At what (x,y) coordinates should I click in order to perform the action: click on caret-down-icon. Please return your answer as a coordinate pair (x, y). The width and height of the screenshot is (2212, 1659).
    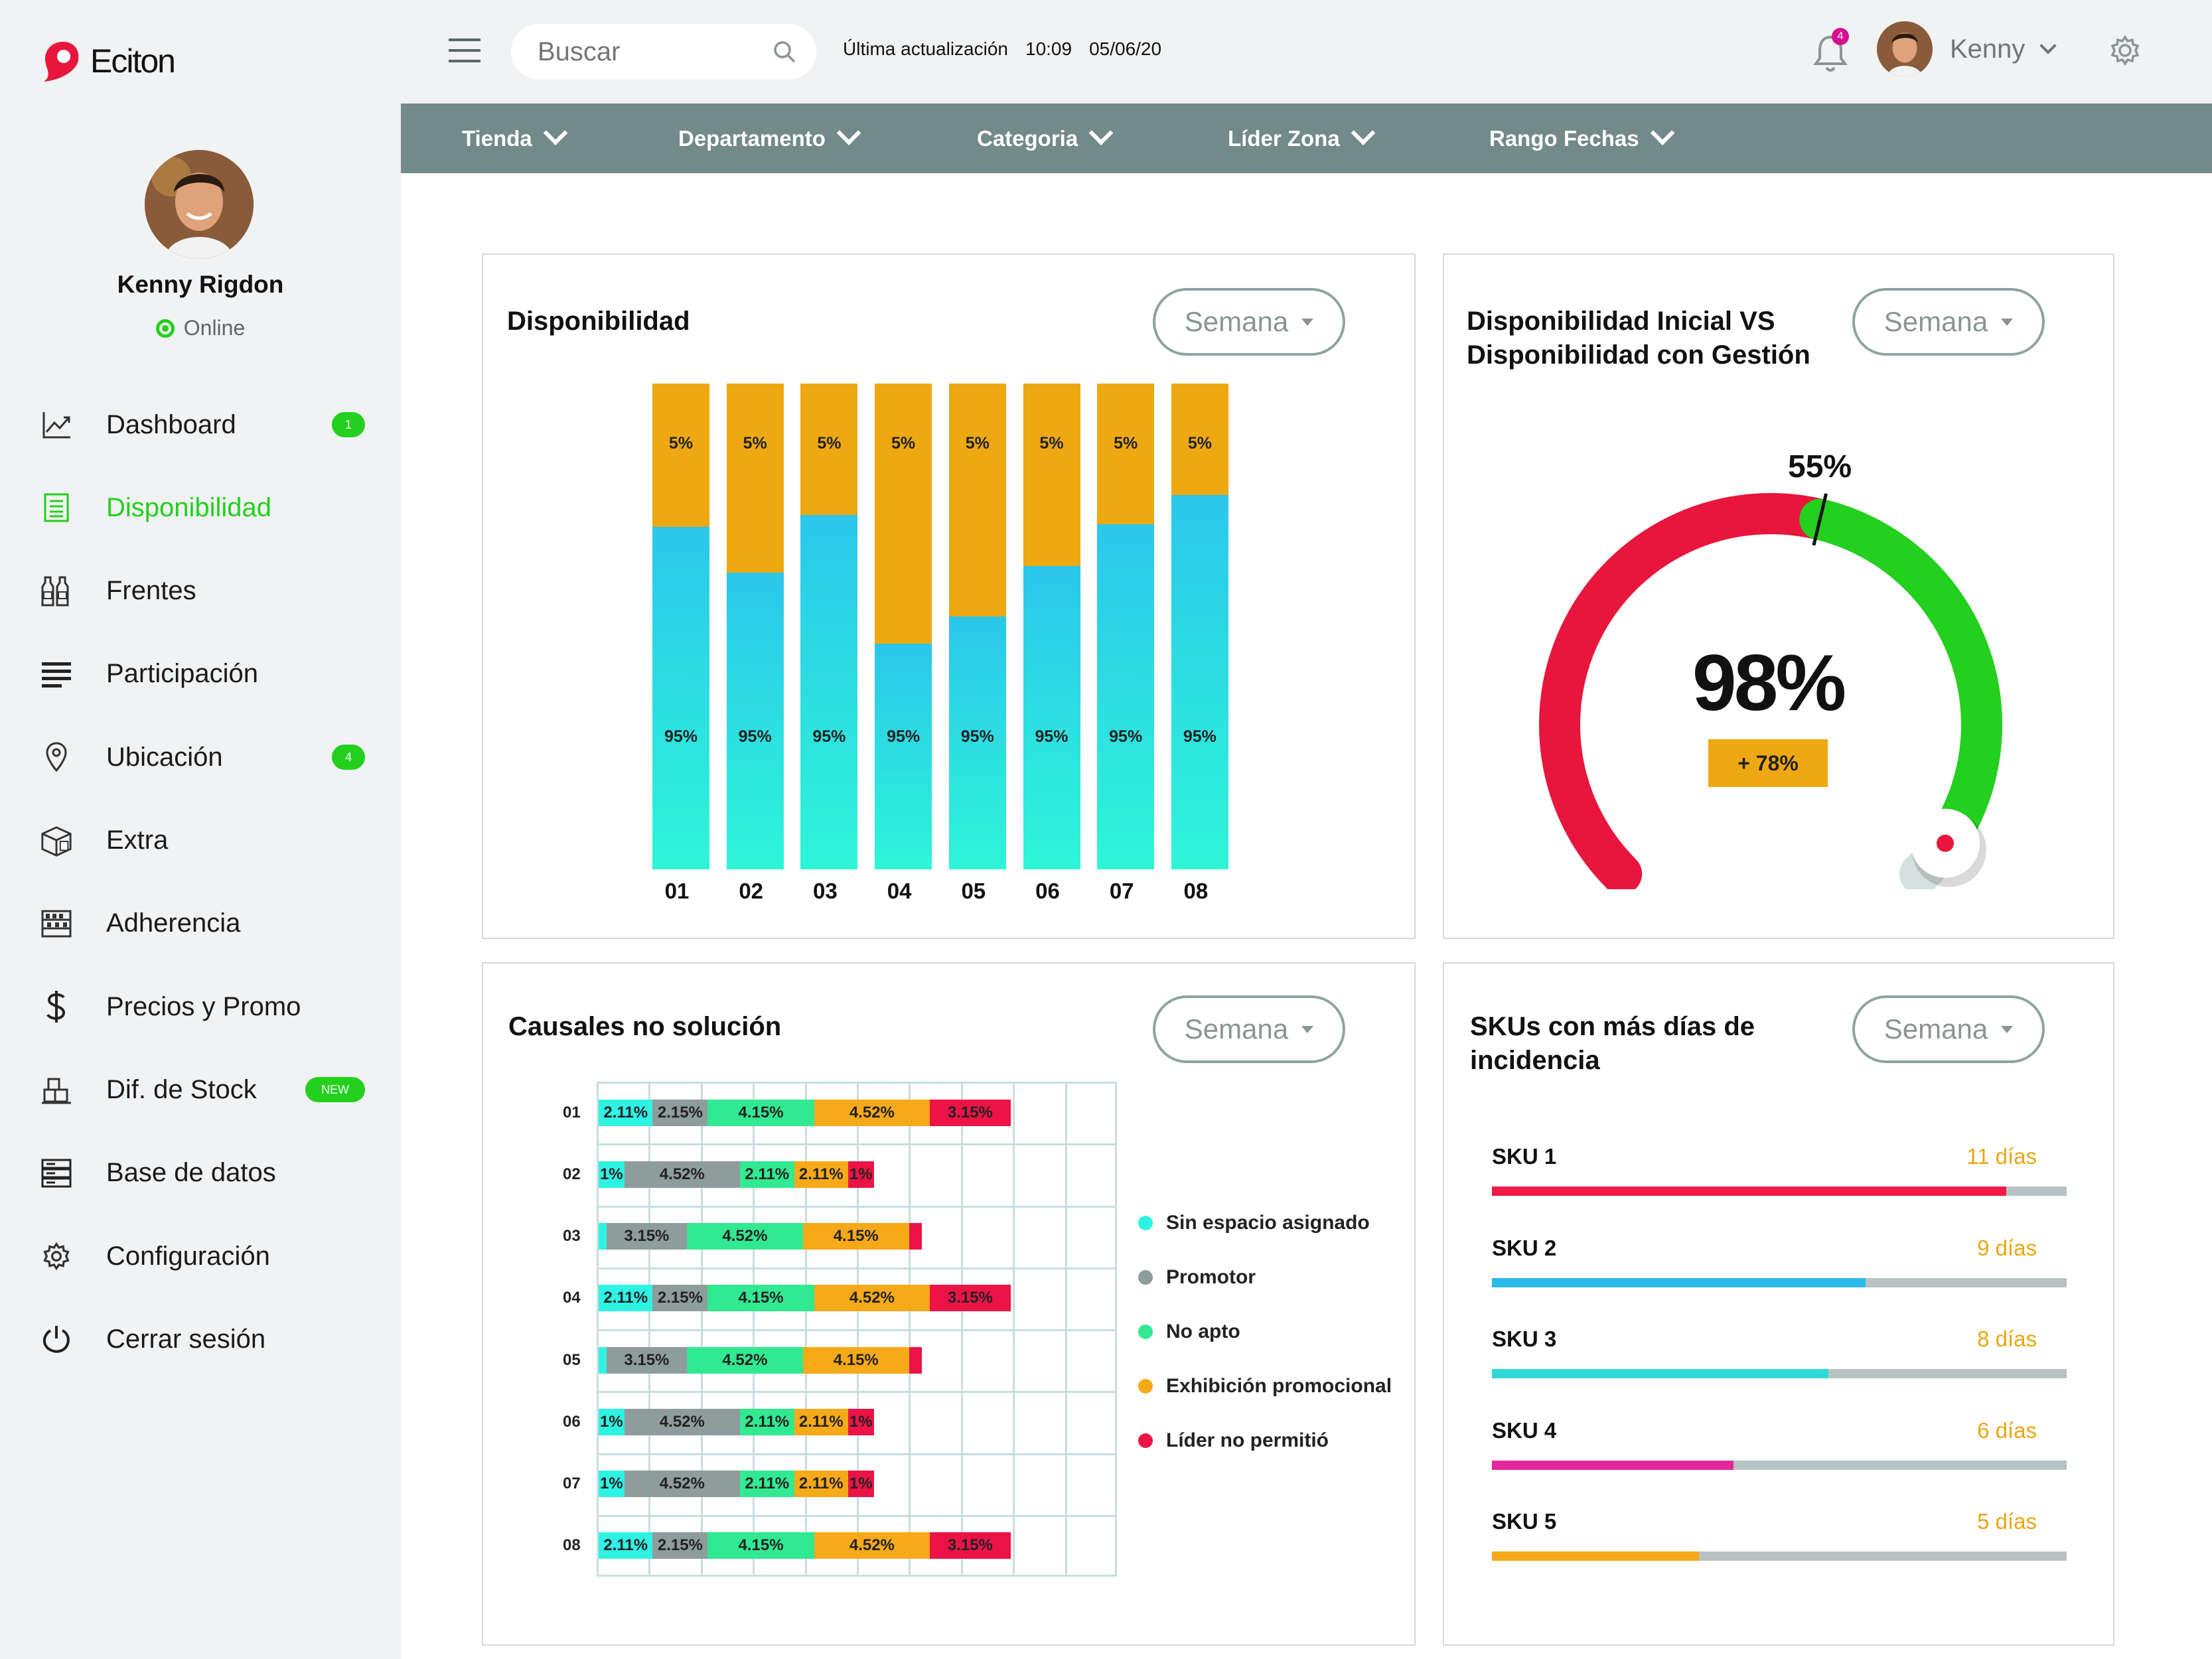
    Looking at the image, I should click on (2007, 322).